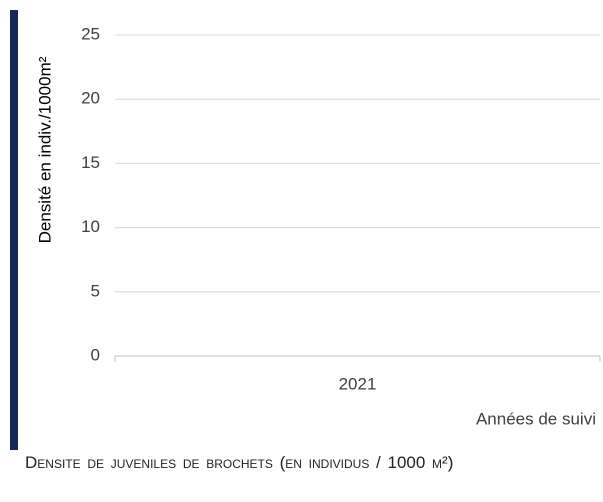 Image resolution: width=603 pixels, height=502 pixels. What do you see at coordinates (44, 149) in the screenshot?
I see `y-axis-label: Densité en indiv./1000m²` at bounding box center [44, 149].